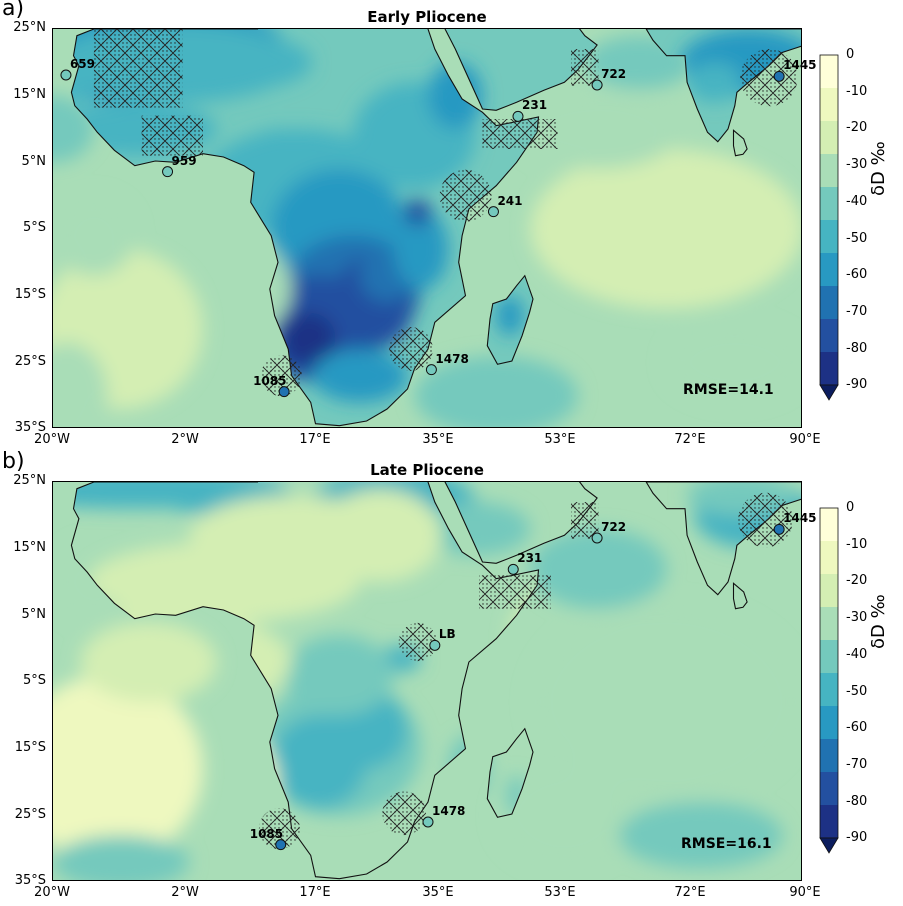 The width and height of the screenshot is (903, 906). What do you see at coordinates (878, 621) in the screenshot?
I see `colorbar-unit: δD ‰` at bounding box center [878, 621].